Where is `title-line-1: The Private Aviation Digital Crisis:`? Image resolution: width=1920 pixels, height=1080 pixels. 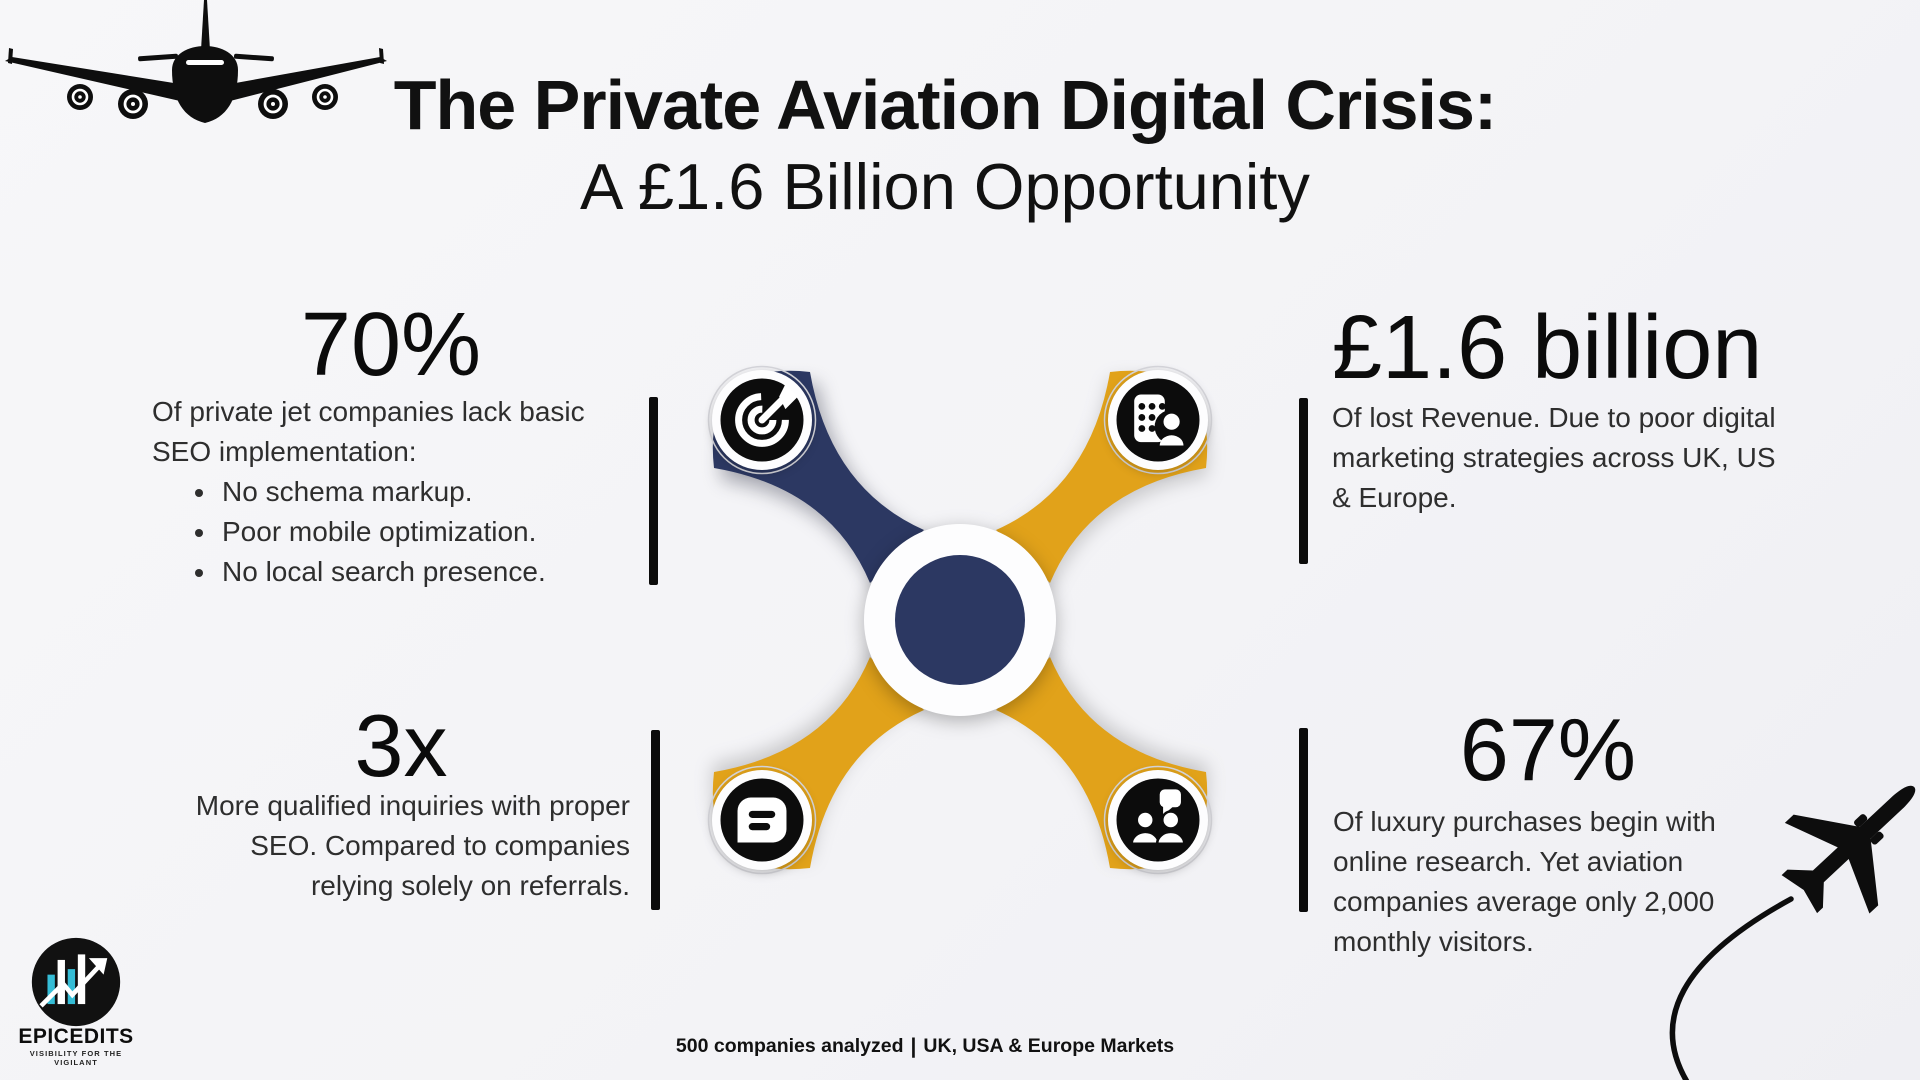
title-line-1: The Private Aviation Digital Crisis: is located at coordinates (945, 105).